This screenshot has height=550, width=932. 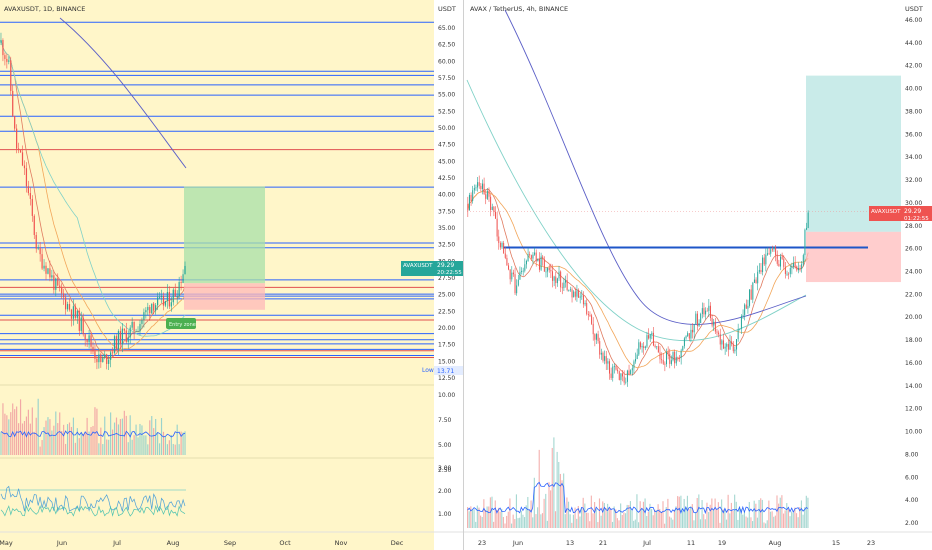 What do you see at coordinates (913, 249) in the screenshot?
I see `right-price-tick: 26.00` at bounding box center [913, 249].